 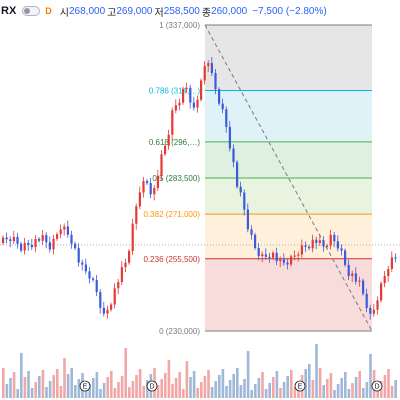 I want to click on close-label: 종, so click(x=206, y=13).